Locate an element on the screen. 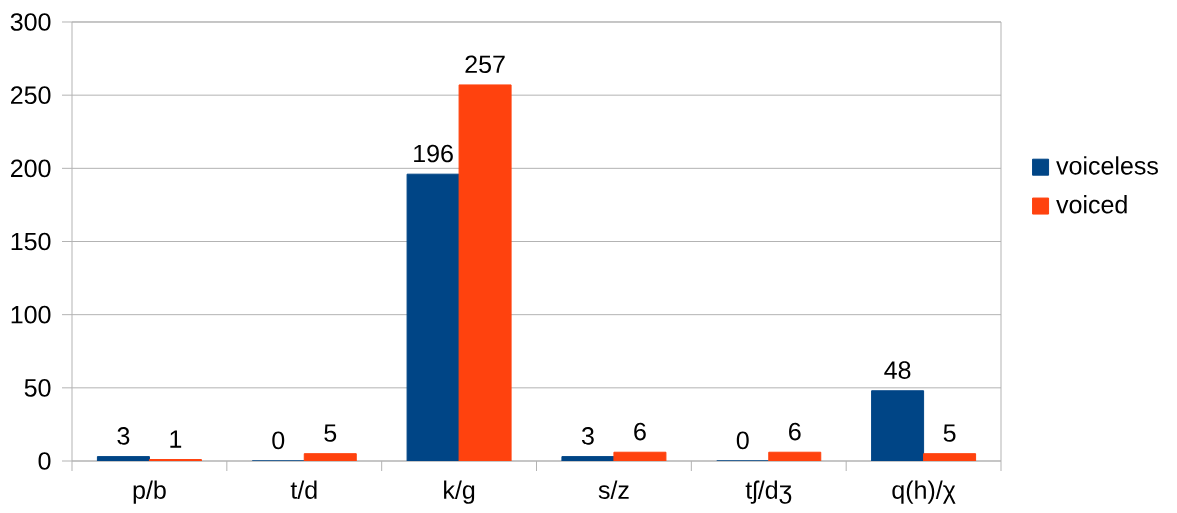 The height and width of the screenshot is (513, 1177). legend-label: voiced is located at coordinates (1091, 204).